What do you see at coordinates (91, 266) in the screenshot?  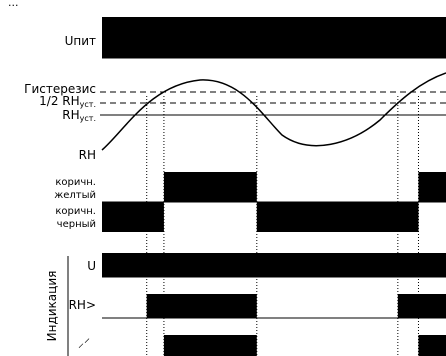 I see `ind-u-label: U` at bounding box center [91, 266].